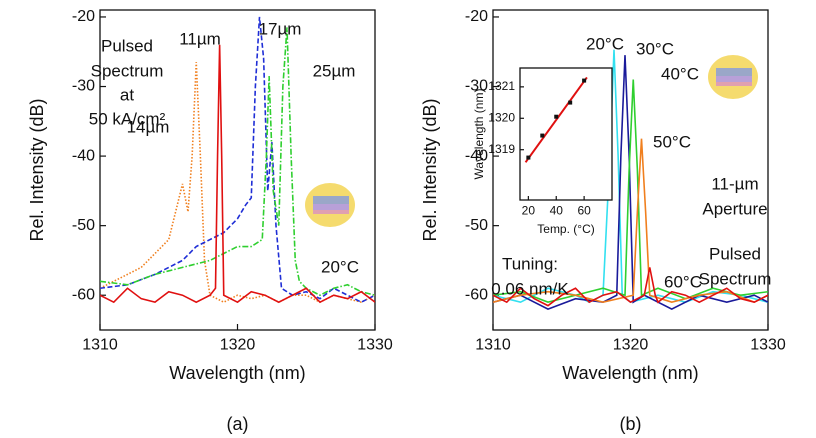  What do you see at coordinates (501, 149) in the screenshot?
I see `y-tick-label: 1319` at bounding box center [501, 149].